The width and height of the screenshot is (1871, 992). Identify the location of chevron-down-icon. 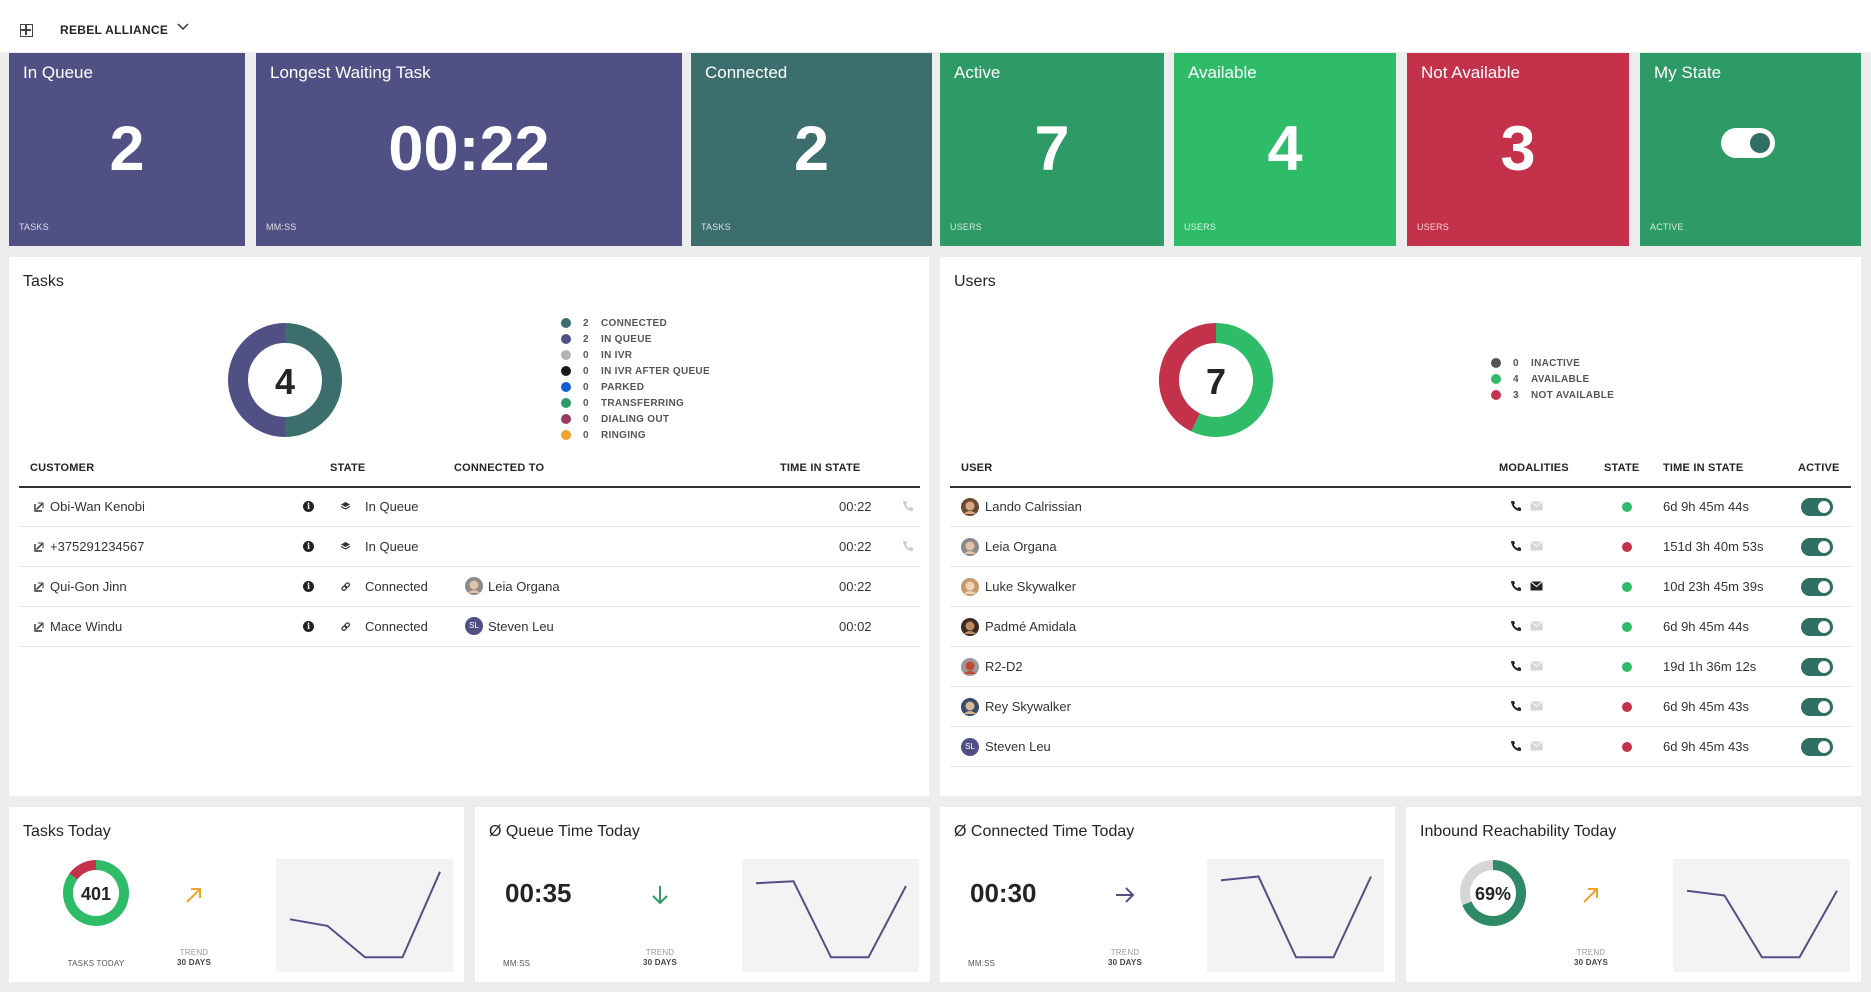
(183, 27).